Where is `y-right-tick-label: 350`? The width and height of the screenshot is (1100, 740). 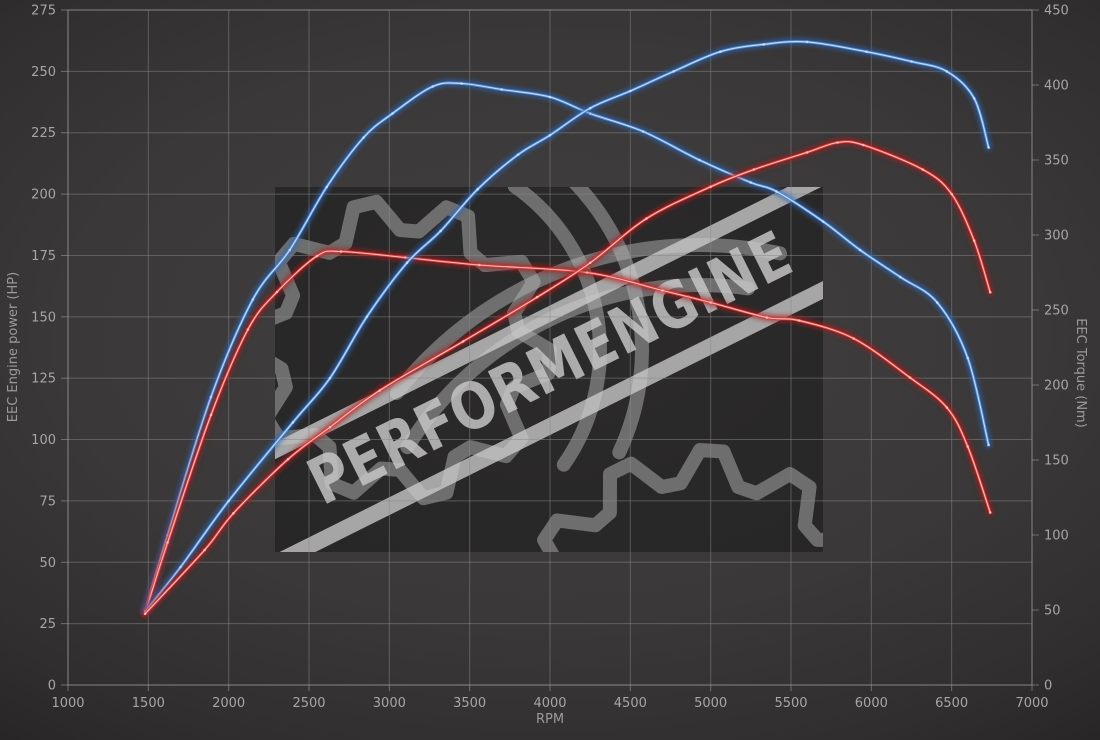
y-right-tick-label: 350 is located at coordinates (1056, 161).